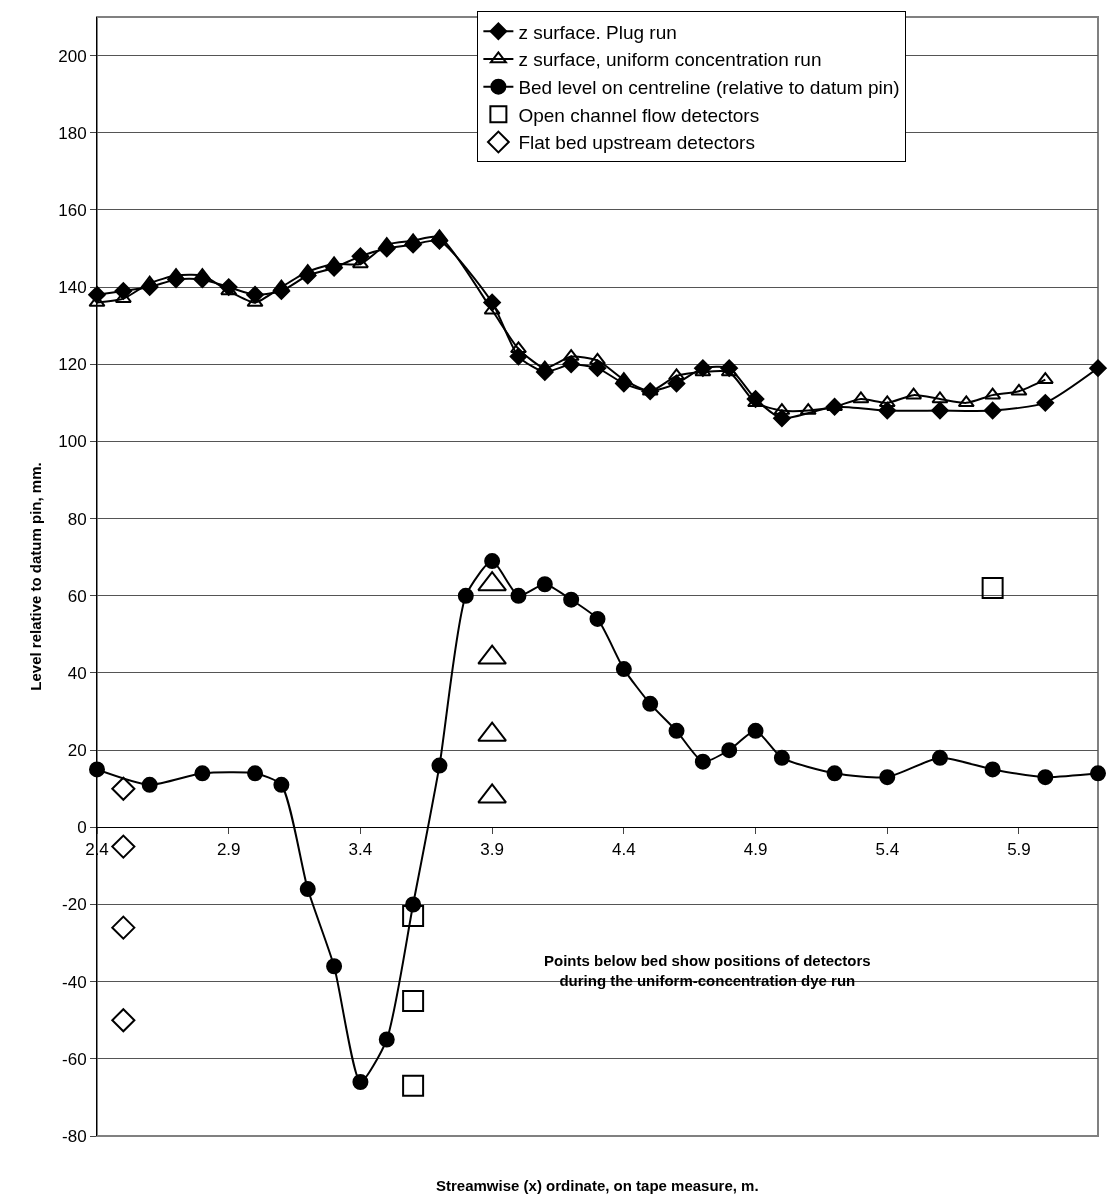  What do you see at coordinates (360, 849) in the screenshot?
I see `x-tick-label: 3.4` at bounding box center [360, 849].